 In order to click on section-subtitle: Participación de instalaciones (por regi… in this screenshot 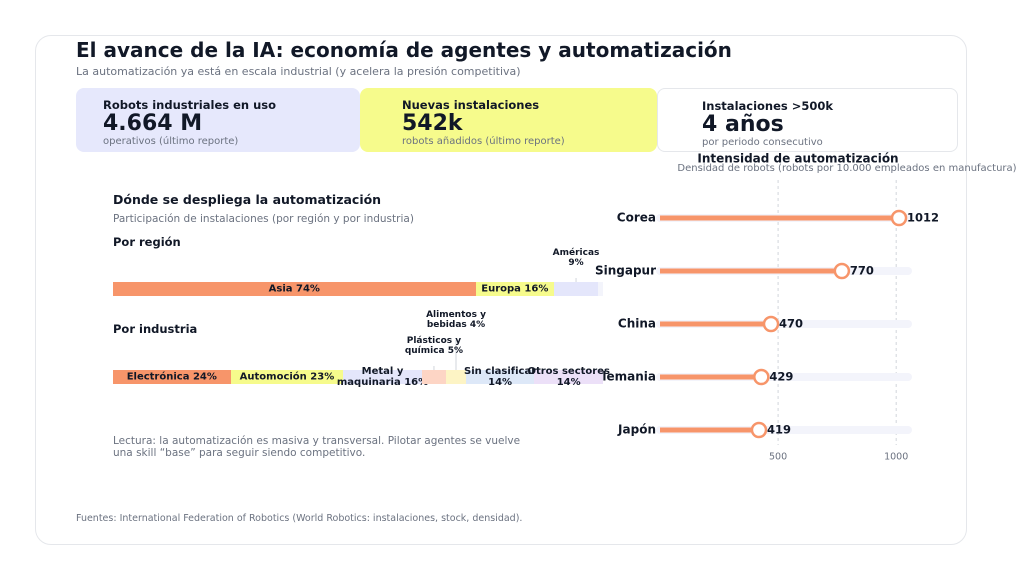, I will do `click(263, 219)`.